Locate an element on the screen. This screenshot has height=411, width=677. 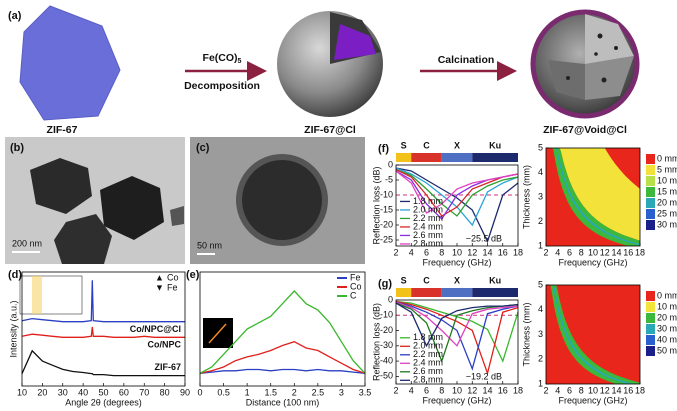
legend-label: 1.8 mm is located at coordinates (428, 337).